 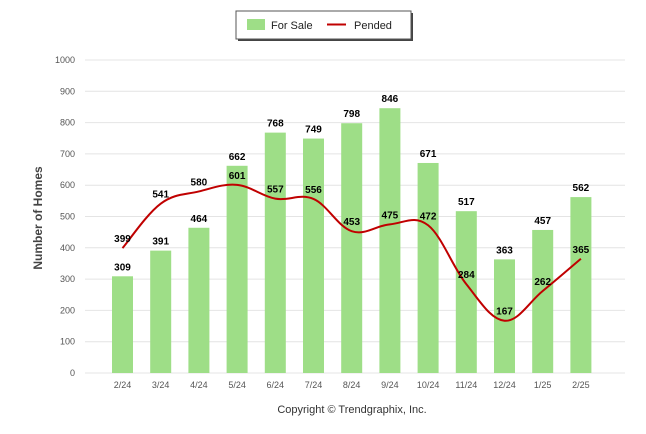 I want to click on x-tick-label: 6/24, so click(x=276, y=385).